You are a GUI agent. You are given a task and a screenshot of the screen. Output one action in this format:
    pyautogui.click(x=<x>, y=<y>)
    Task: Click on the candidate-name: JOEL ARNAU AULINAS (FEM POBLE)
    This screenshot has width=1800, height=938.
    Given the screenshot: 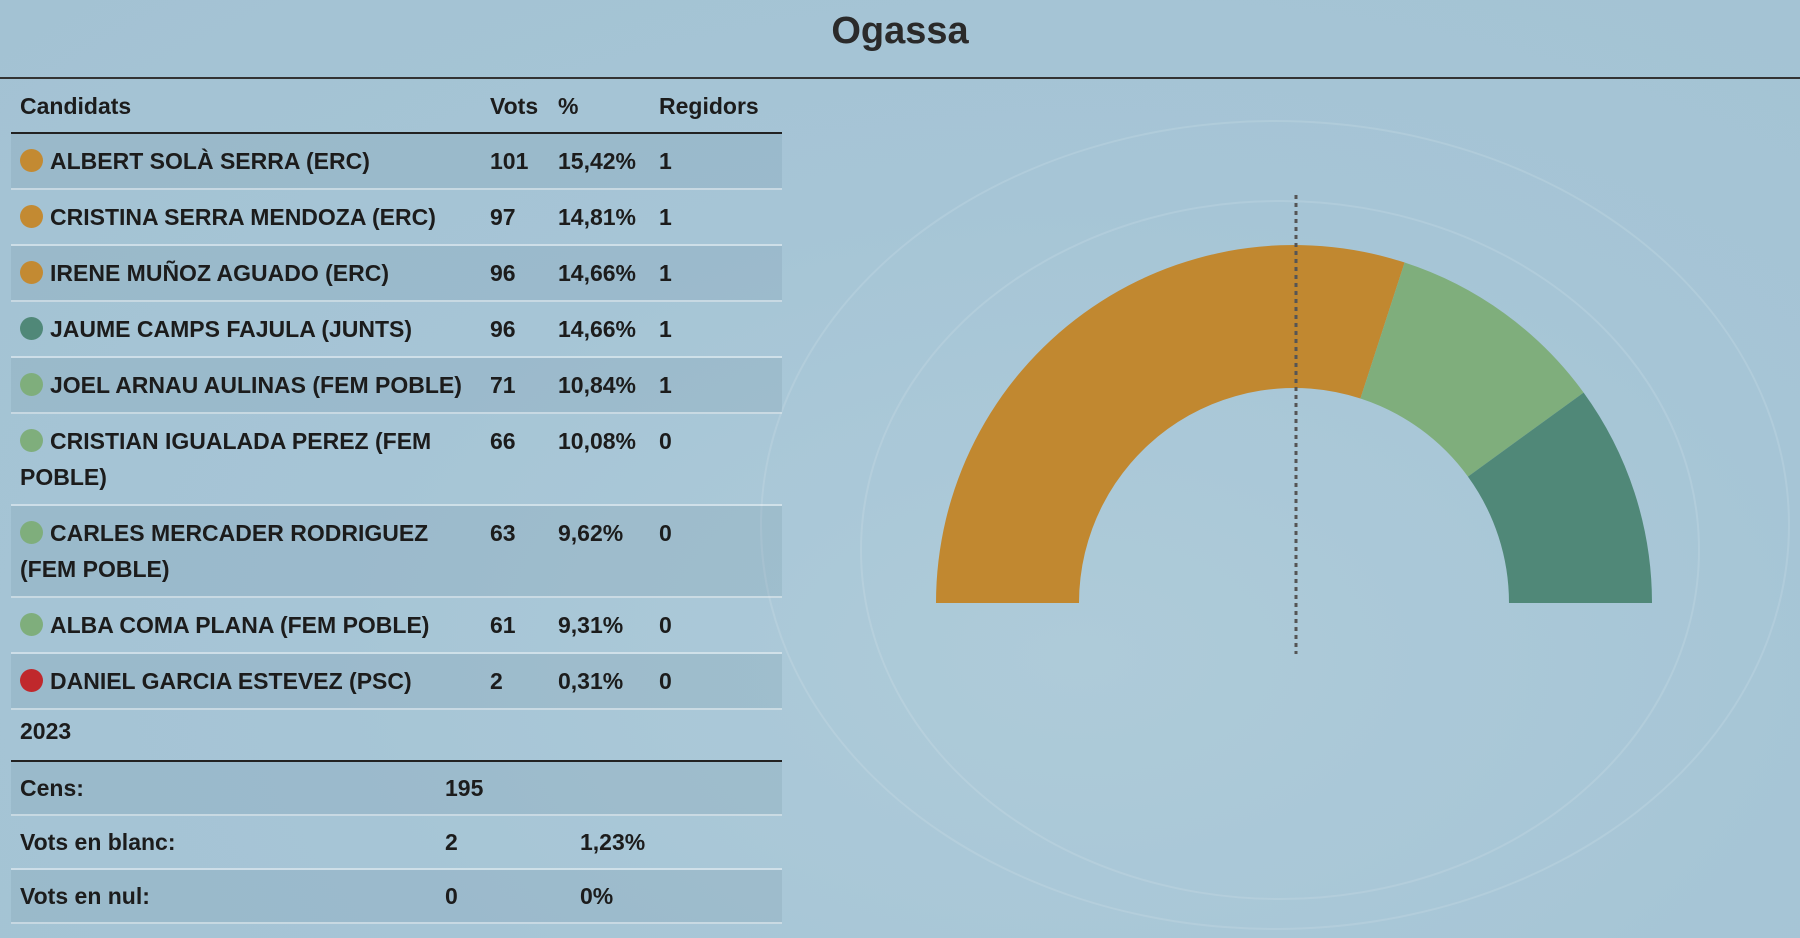 What is the action you would take?
    pyautogui.click(x=250, y=385)
    